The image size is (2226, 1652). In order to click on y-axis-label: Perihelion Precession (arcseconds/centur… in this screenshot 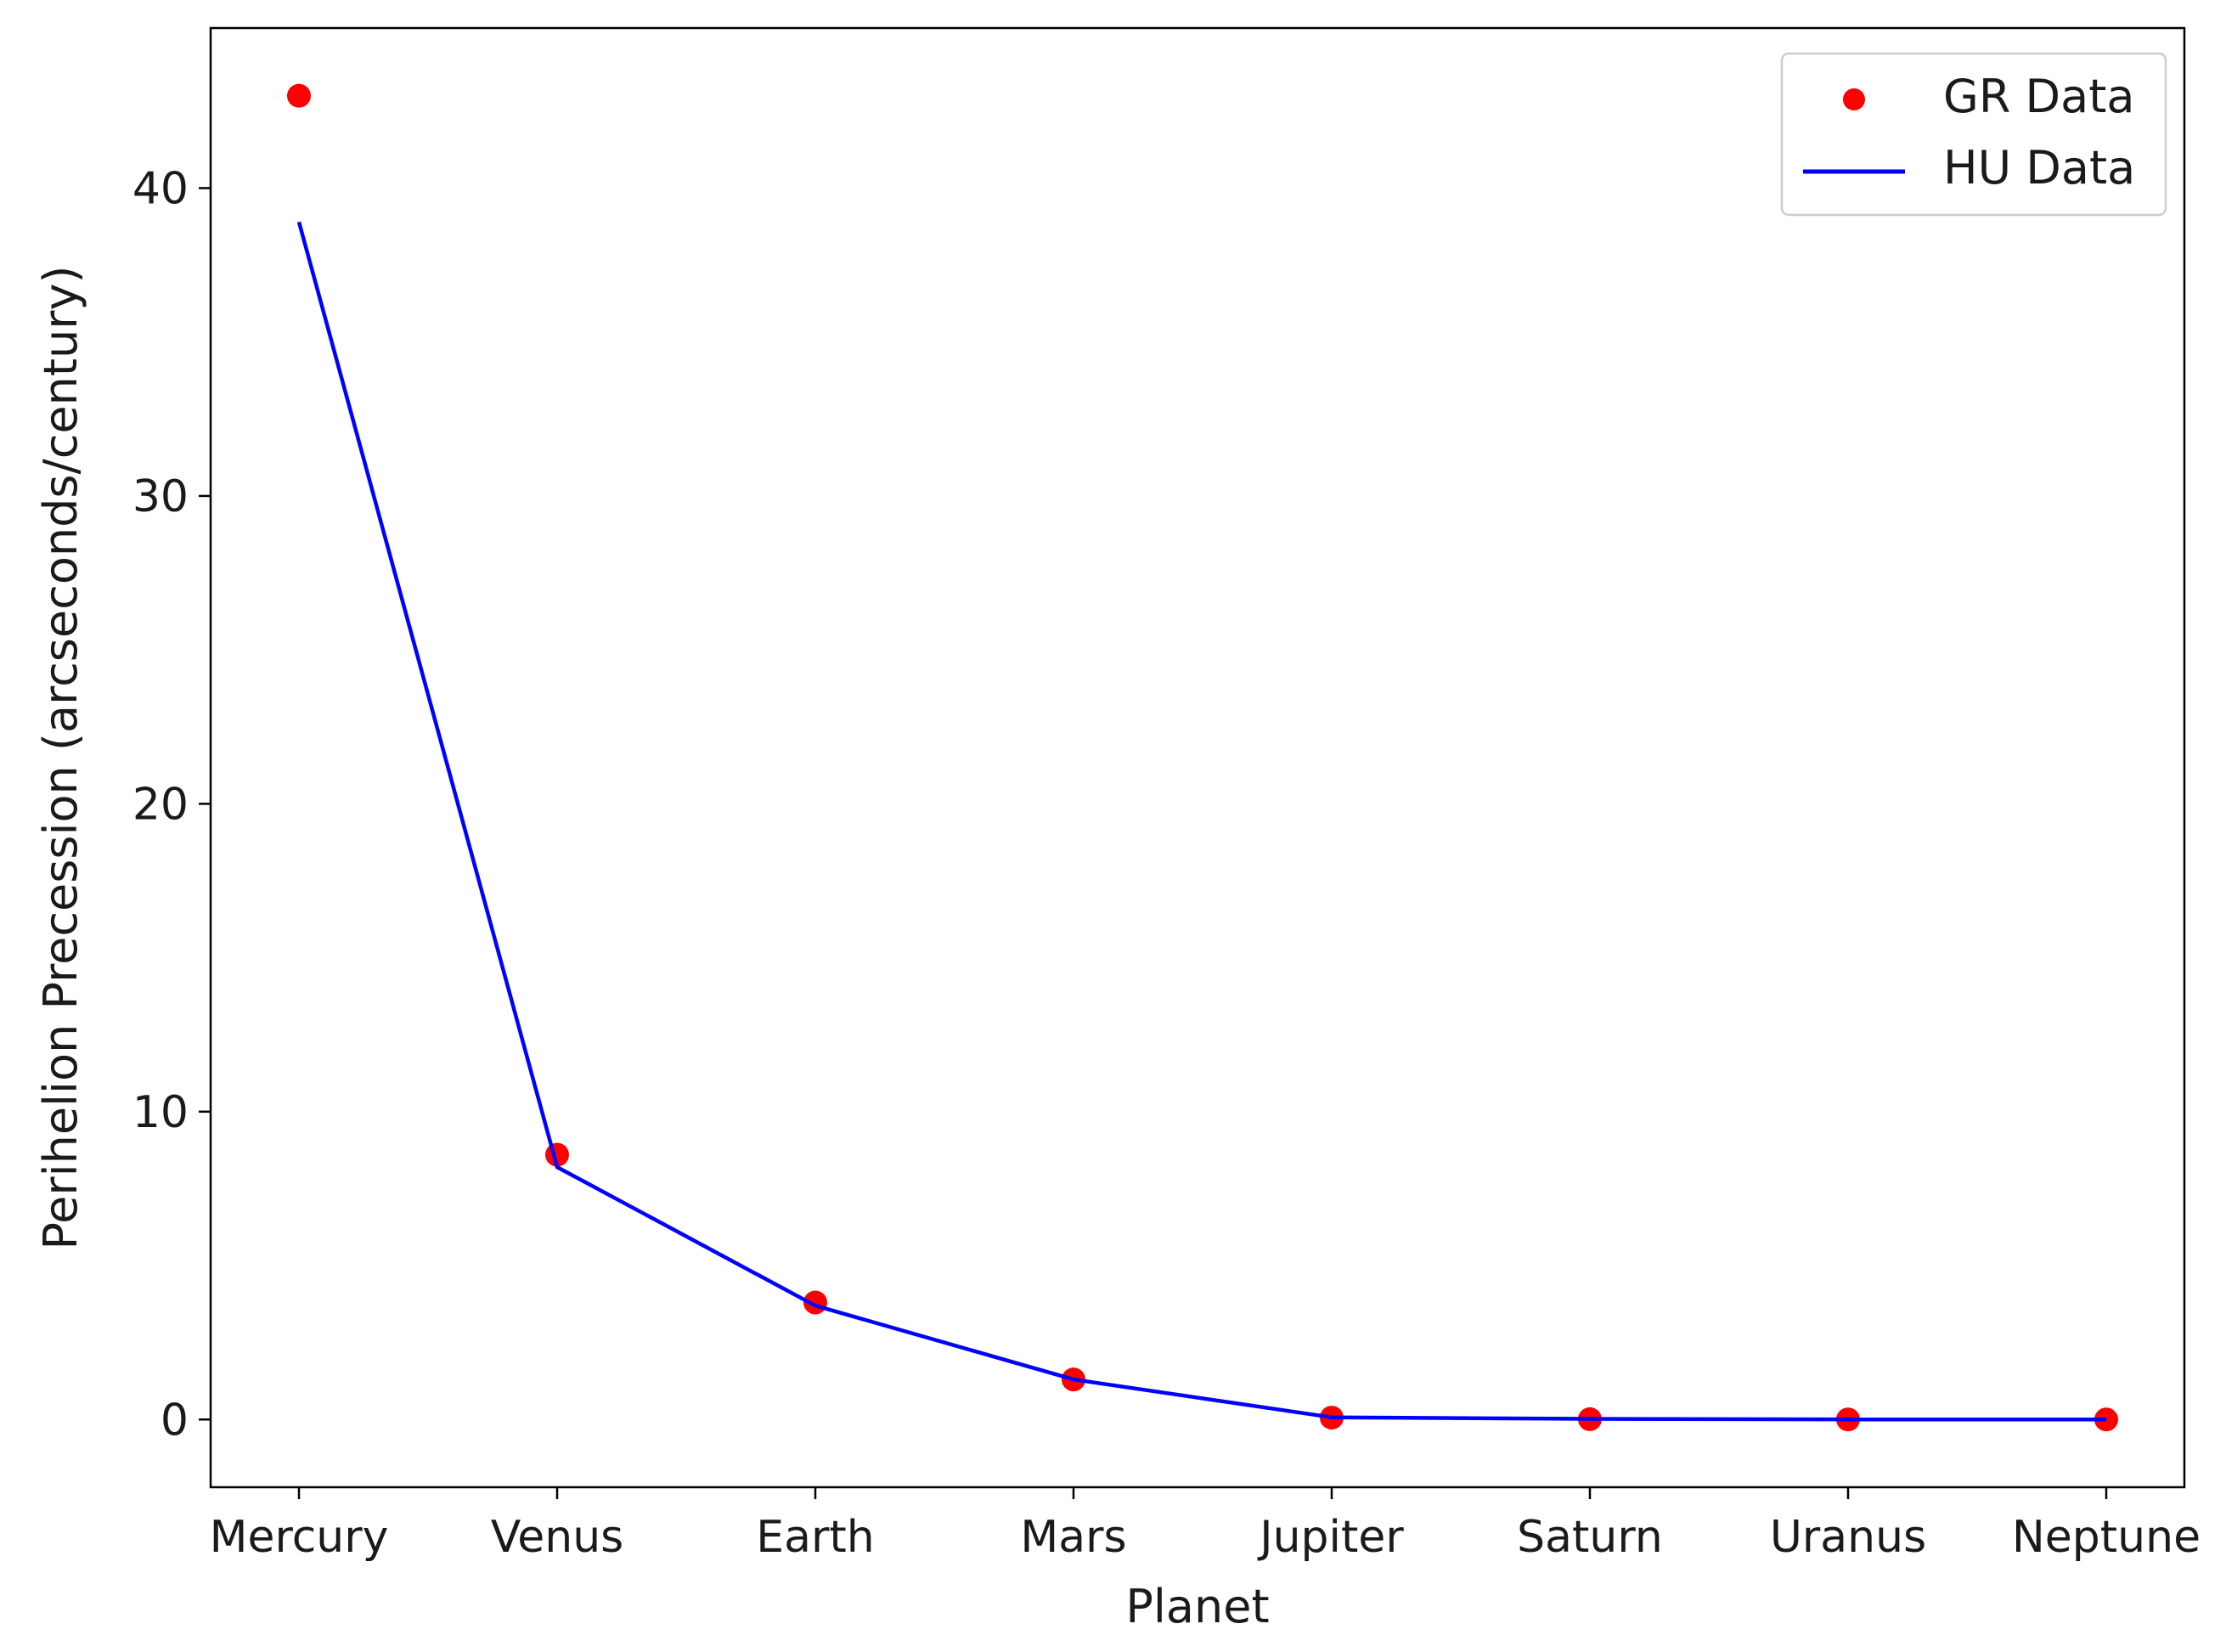, I will do `click(61, 758)`.